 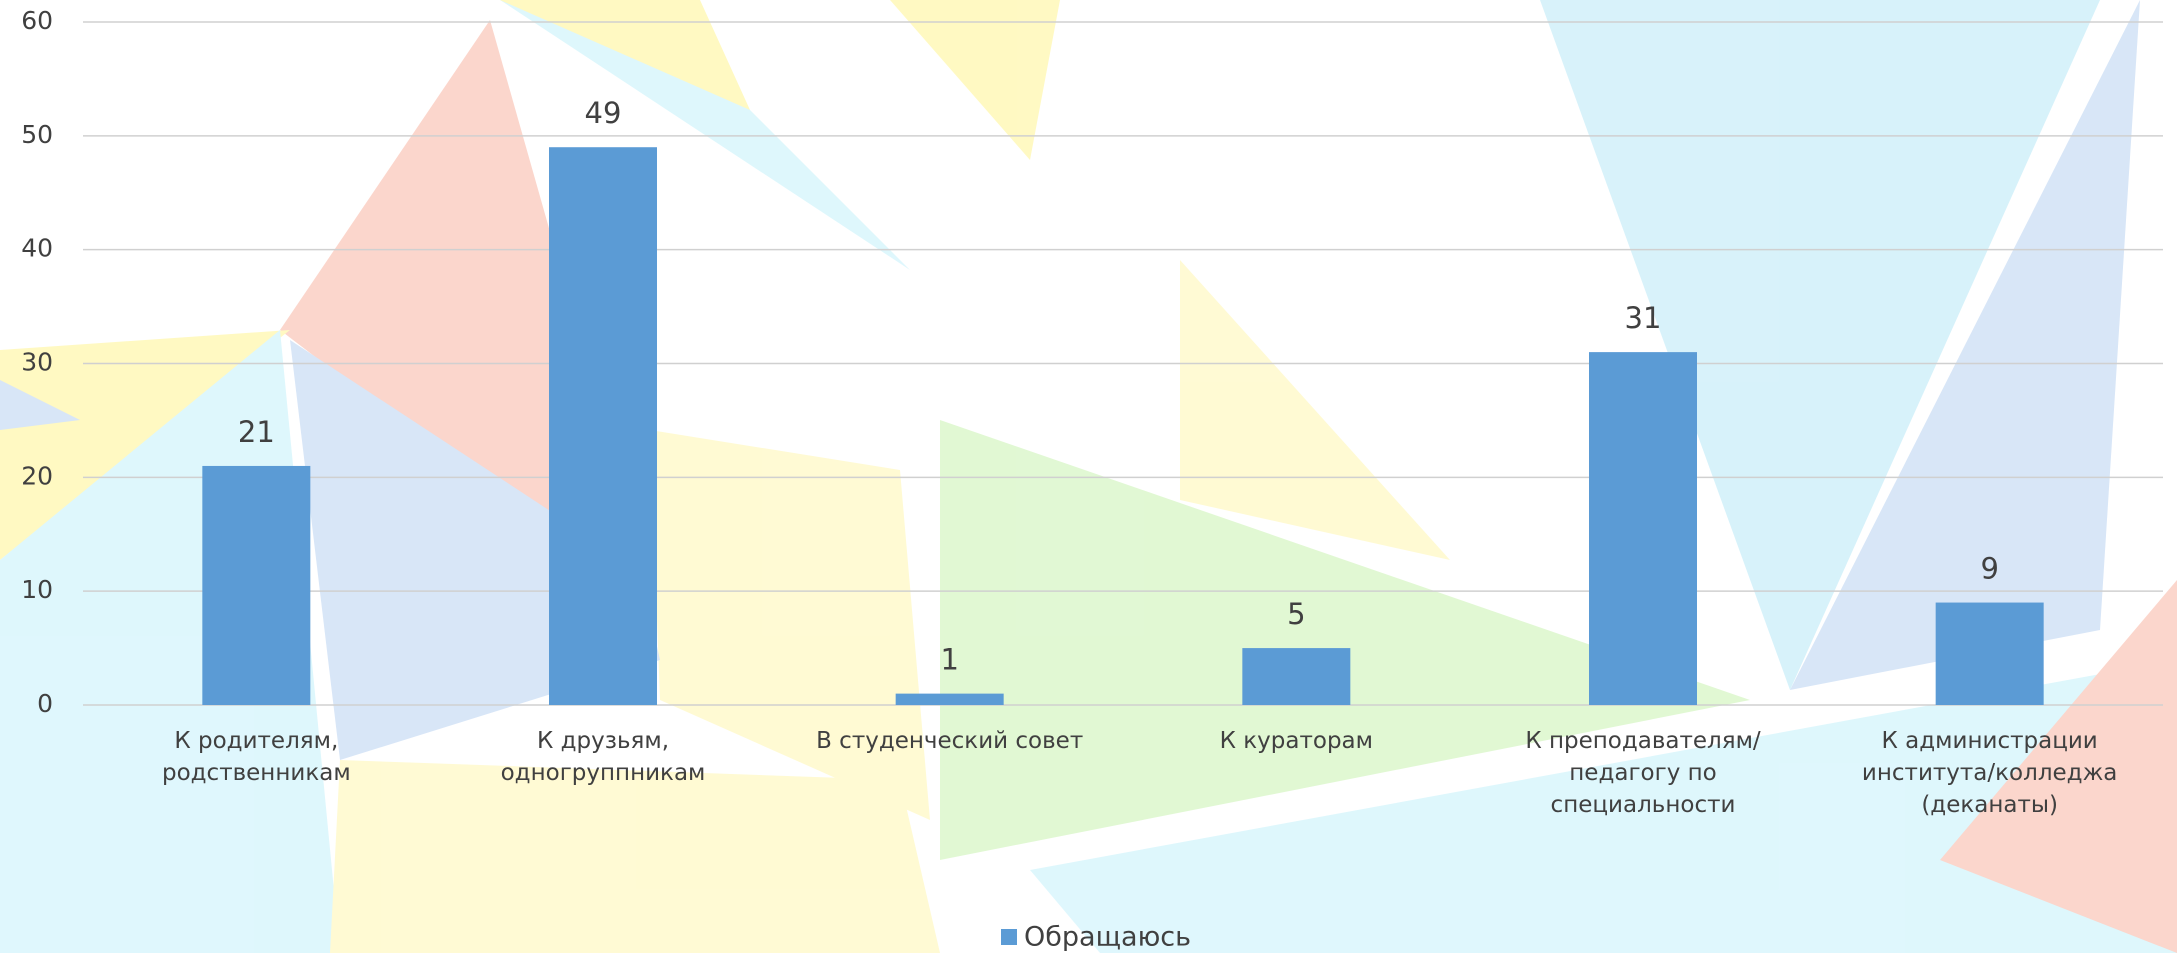 I want to click on data-label: 31, so click(x=1643, y=318).